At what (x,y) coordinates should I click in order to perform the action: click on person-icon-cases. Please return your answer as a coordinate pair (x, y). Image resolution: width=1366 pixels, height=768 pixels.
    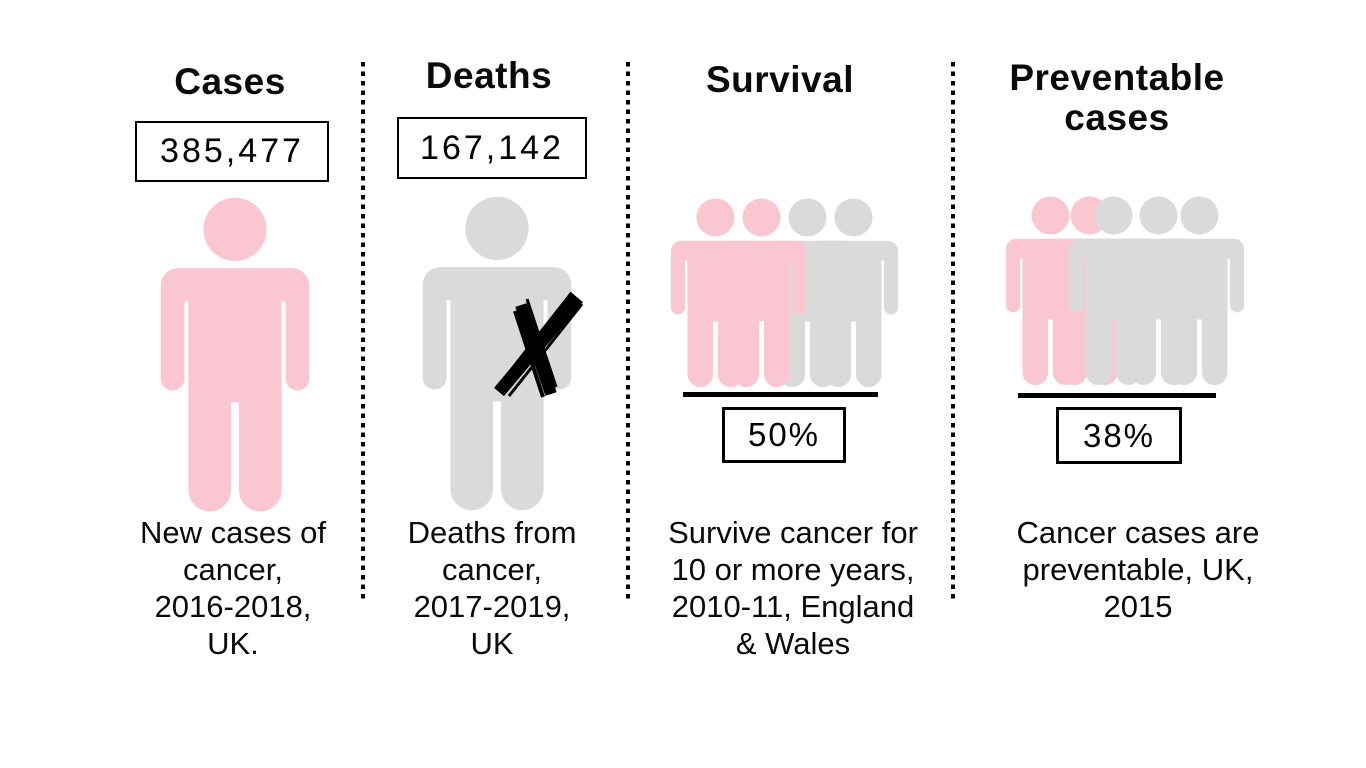
    Looking at the image, I should click on (235, 354).